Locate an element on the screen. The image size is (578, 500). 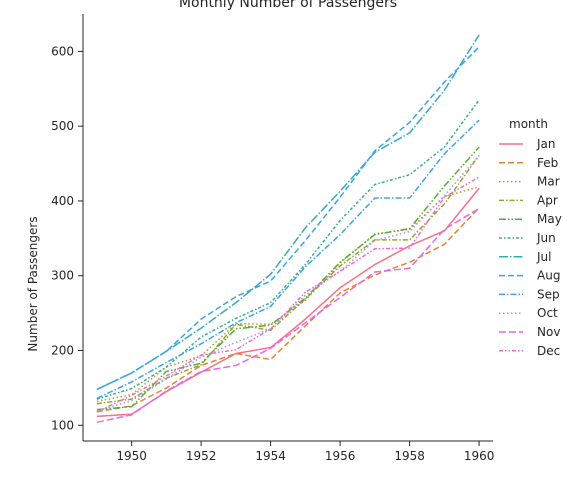
legend-label-may: May is located at coordinates (549, 219).